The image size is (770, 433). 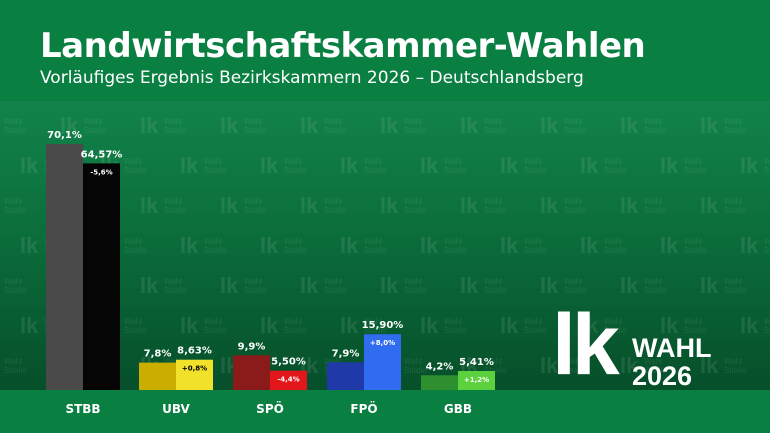 What do you see at coordinates (458, 409) in the screenshot?
I see `category-label: GBB` at bounding box center [458, 409].